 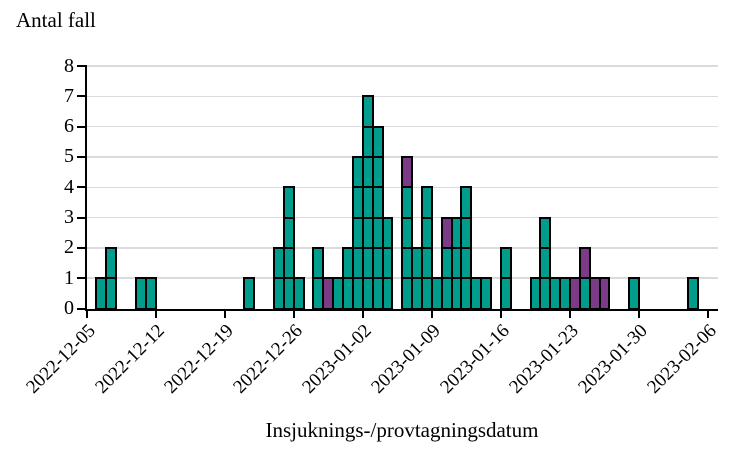 What do you see at coordinates (69, 308) in the screenshot?
I see `y-axis-tick-label: 0` at bounding box center [69, 308].